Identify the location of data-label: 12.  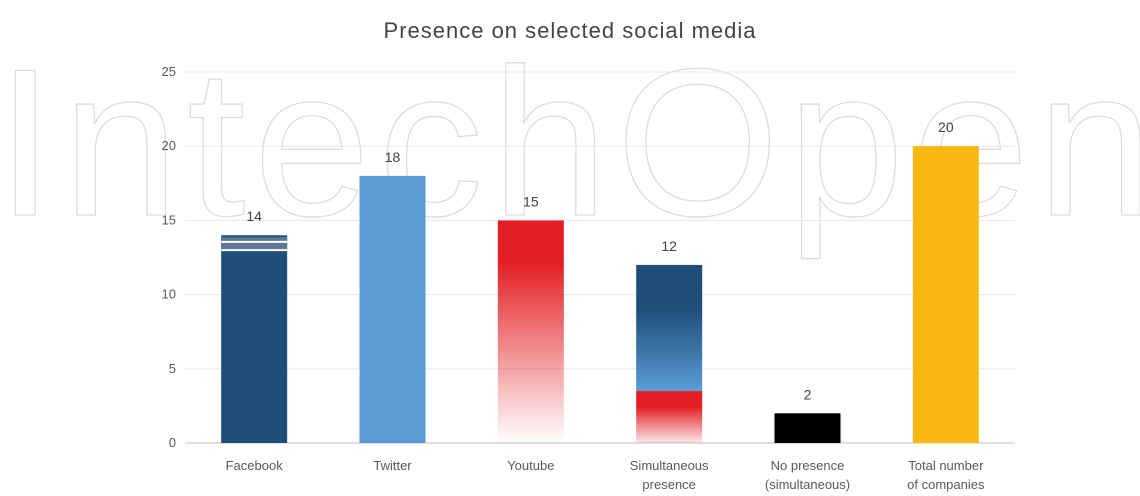
(669, 246).